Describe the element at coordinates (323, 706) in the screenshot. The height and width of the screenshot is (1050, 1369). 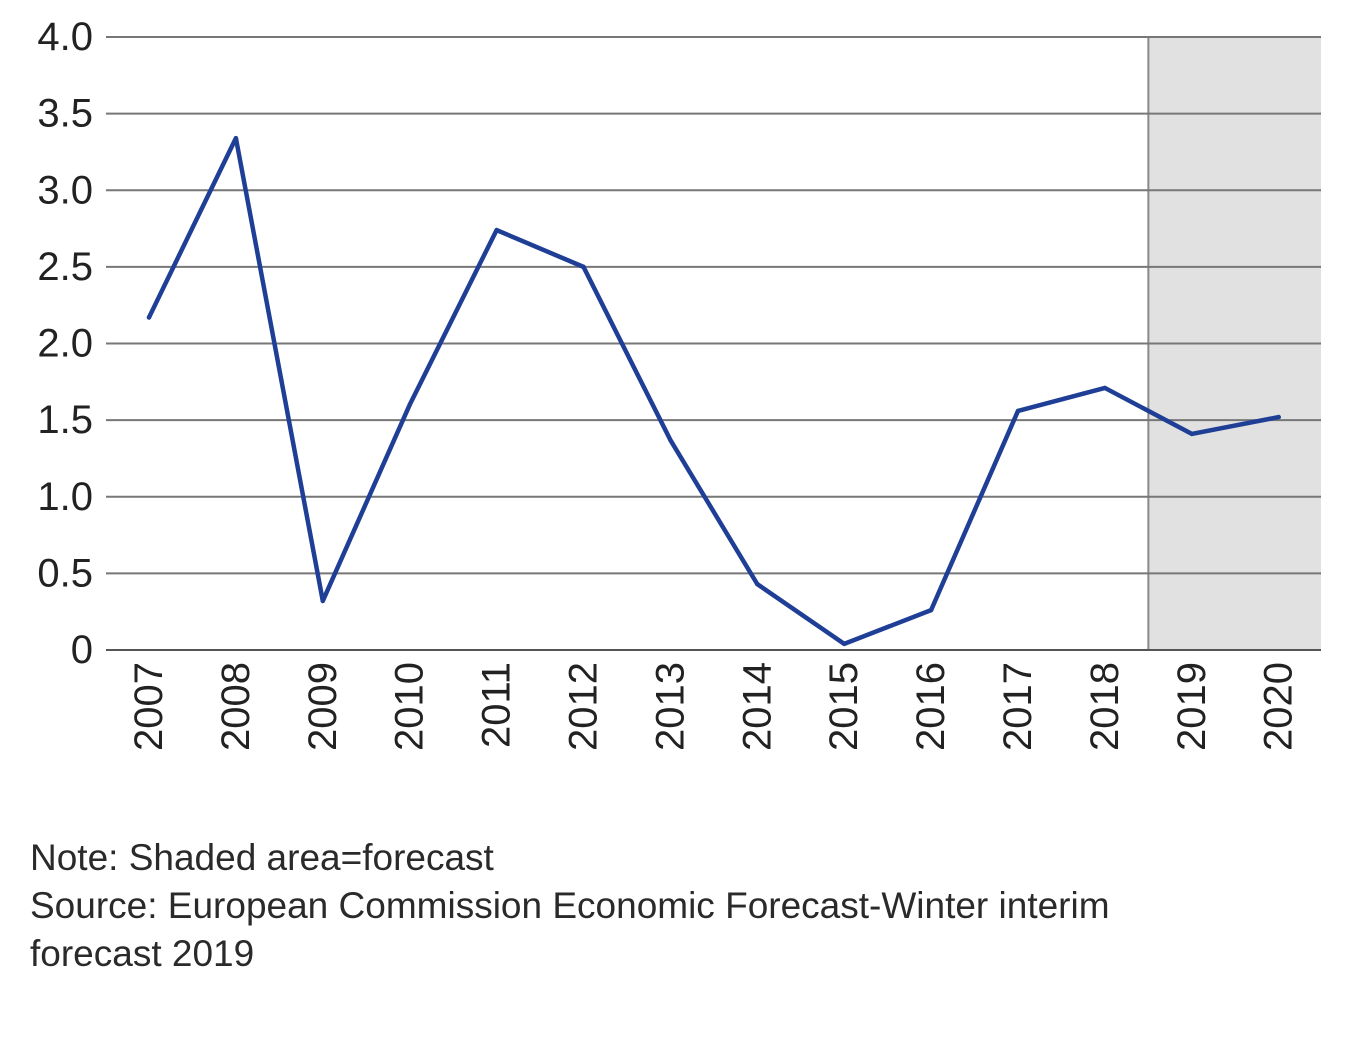
I see `x-tick-label: 2009` at that location.